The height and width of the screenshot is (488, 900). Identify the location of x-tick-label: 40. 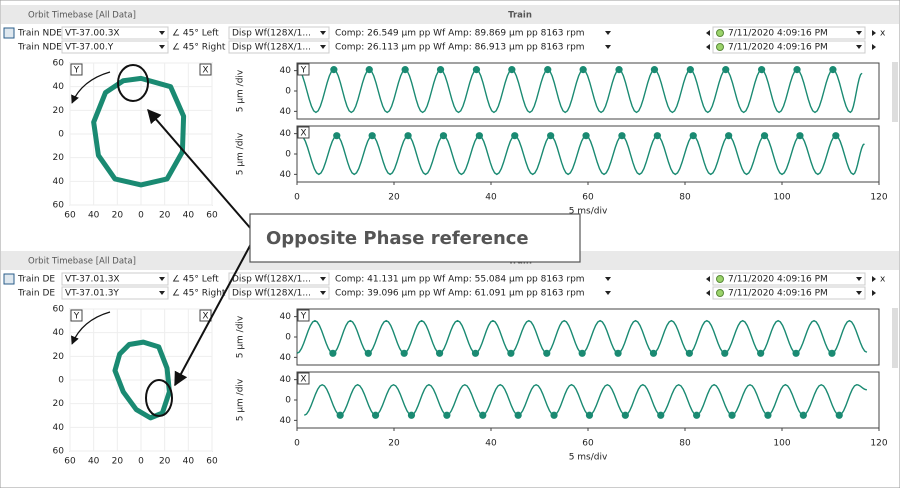
(94, 216).